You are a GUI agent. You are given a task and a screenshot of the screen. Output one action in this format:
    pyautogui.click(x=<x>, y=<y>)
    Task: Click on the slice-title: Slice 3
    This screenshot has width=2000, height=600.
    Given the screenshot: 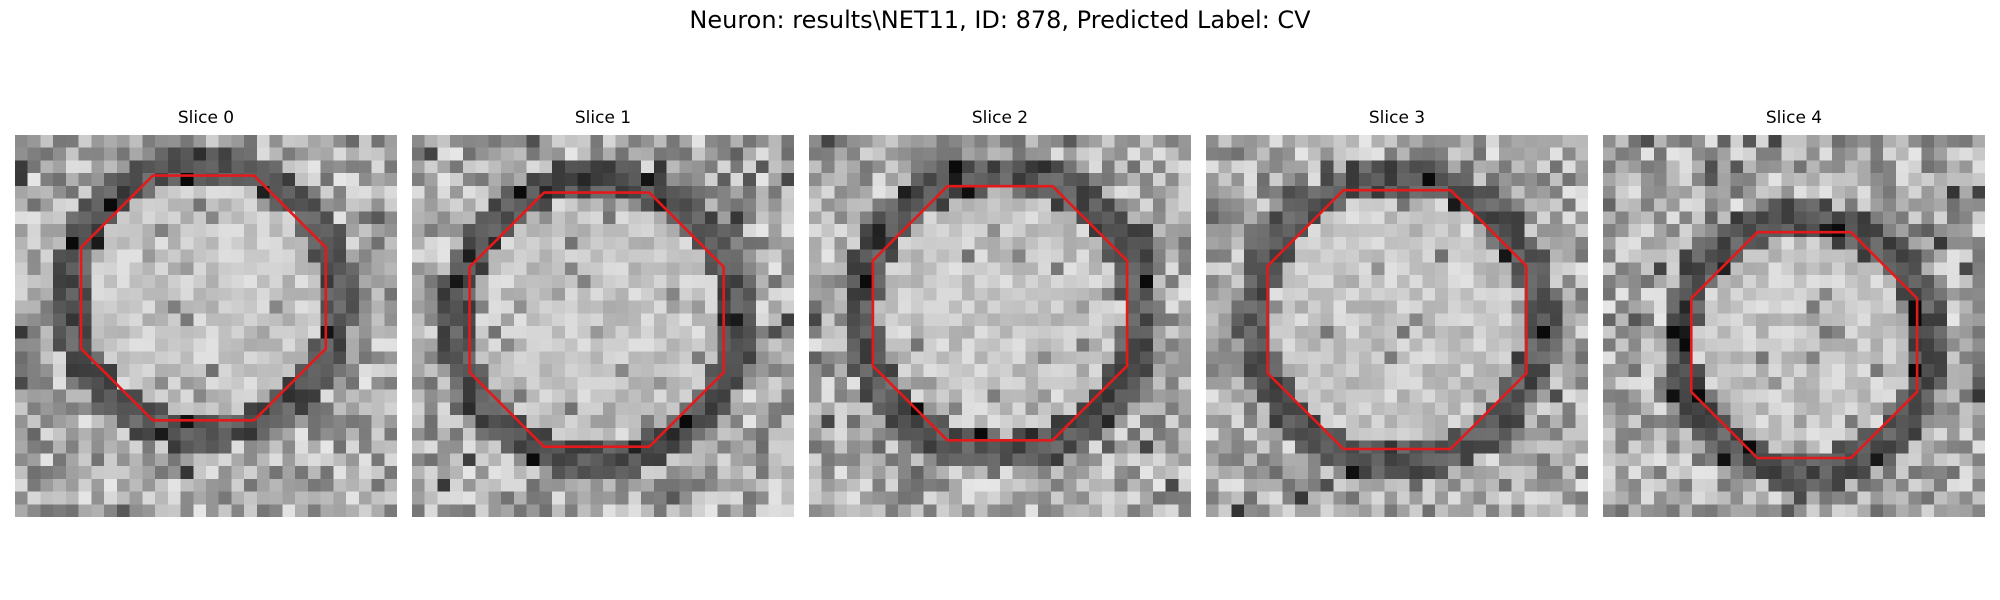 What is the action you would take?
    pyautogui.click(x=1397, y=118)
    